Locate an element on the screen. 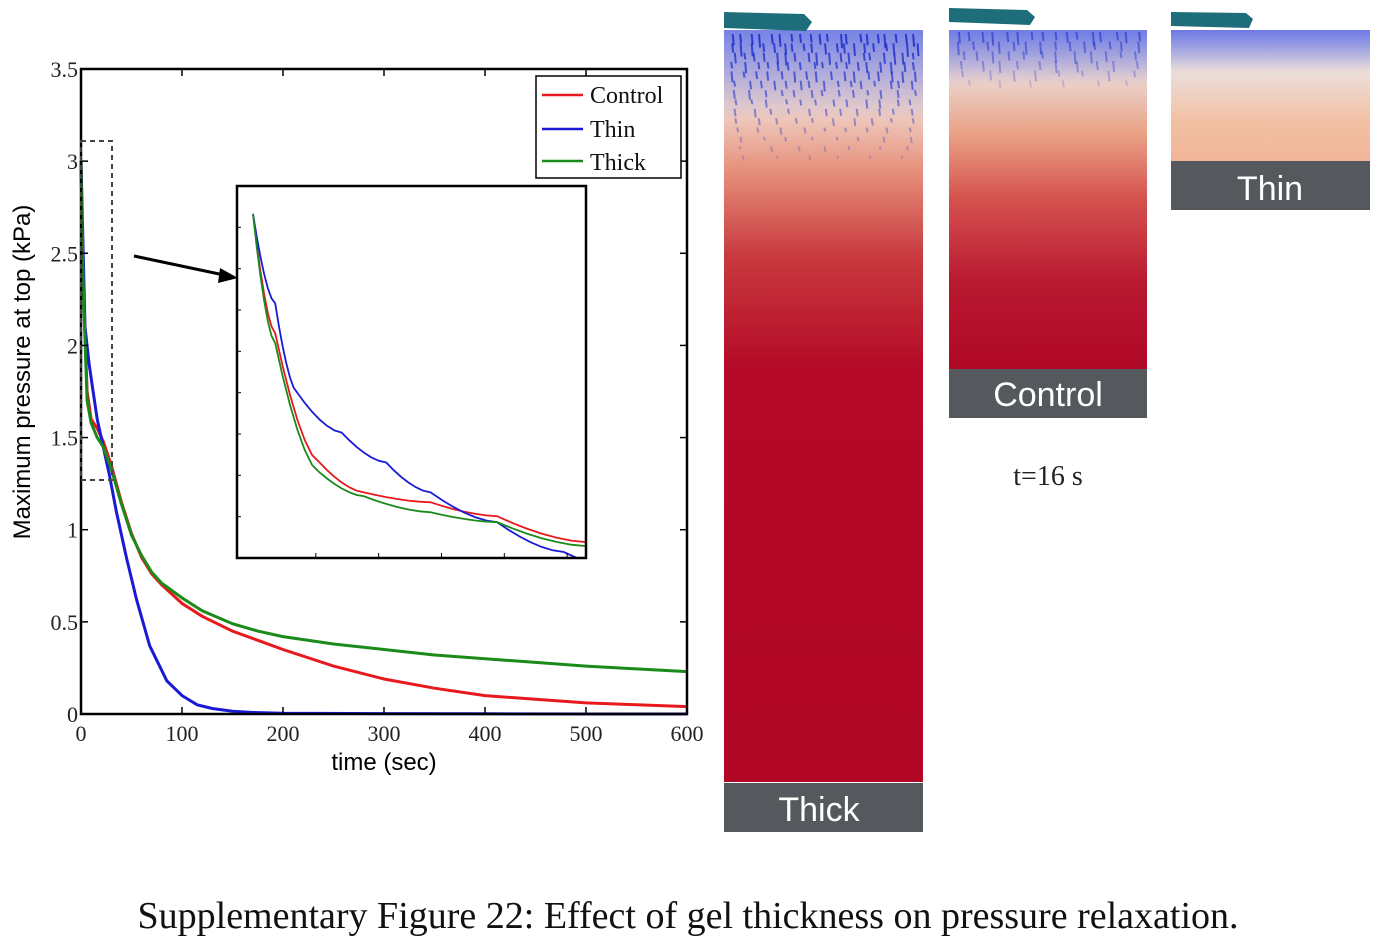  thick-indenter is located at coordinates (768, 21).